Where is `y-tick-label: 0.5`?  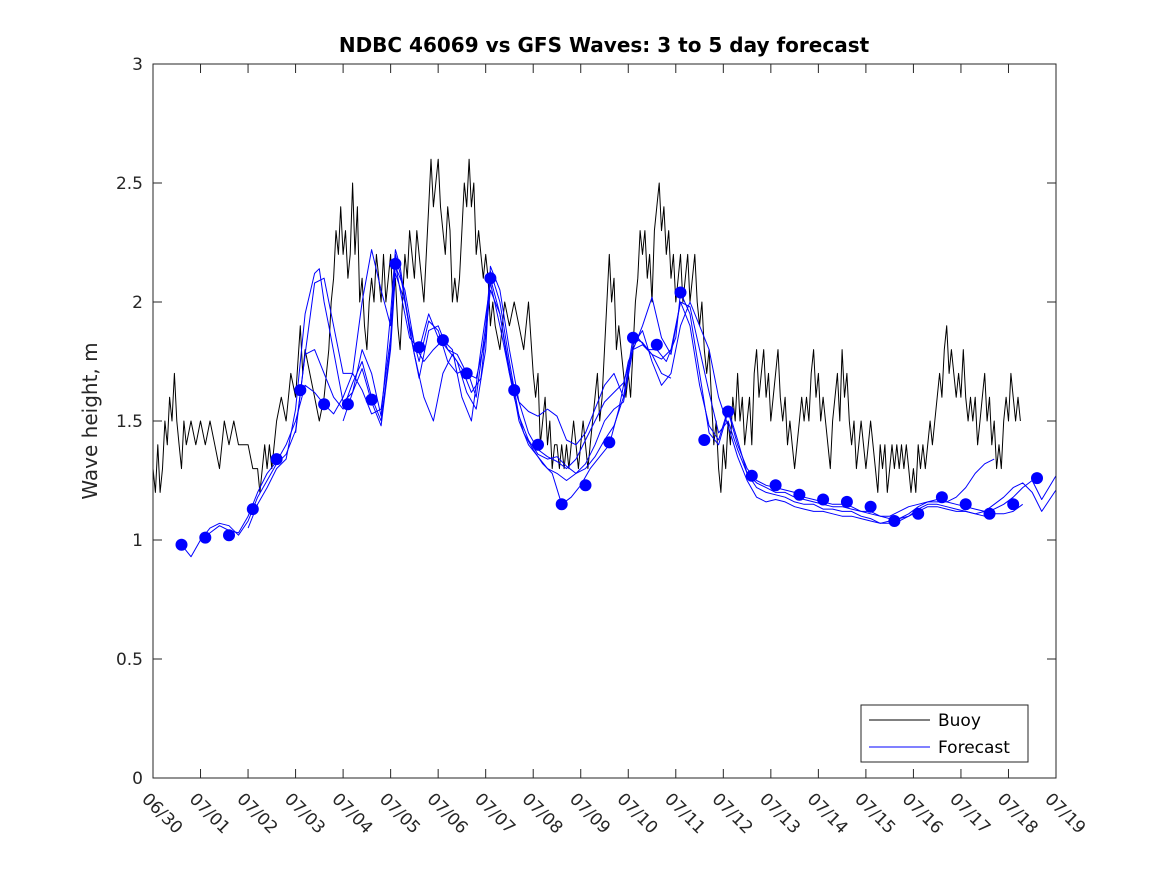 y-tick-label: 0.5 is located at coordinates (129, 660).